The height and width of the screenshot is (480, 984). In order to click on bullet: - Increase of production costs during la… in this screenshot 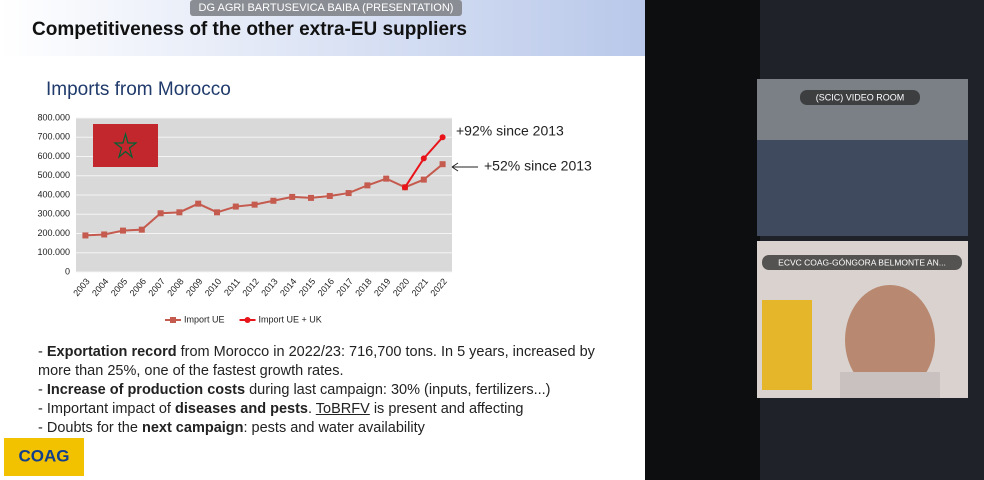, I will do `click(334, 390)`.